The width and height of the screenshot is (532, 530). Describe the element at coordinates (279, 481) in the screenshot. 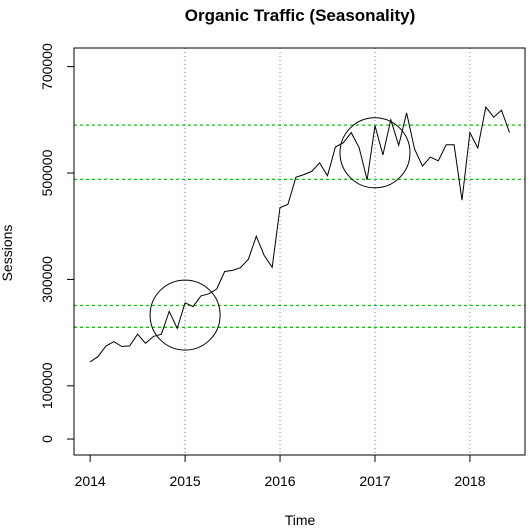

I see `x-tick-label: 2016` at that location.